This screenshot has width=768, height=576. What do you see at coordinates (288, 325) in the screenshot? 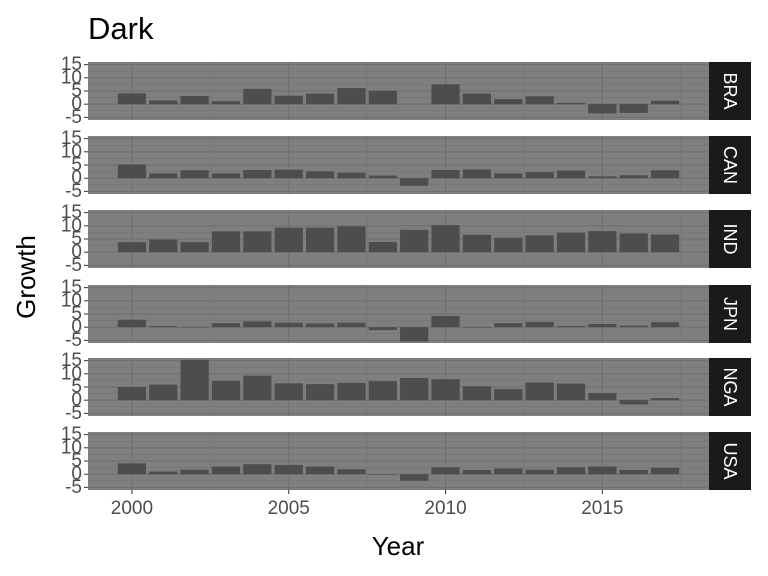
I see `bar-jpn-2005` at bounding box center [288, 325].